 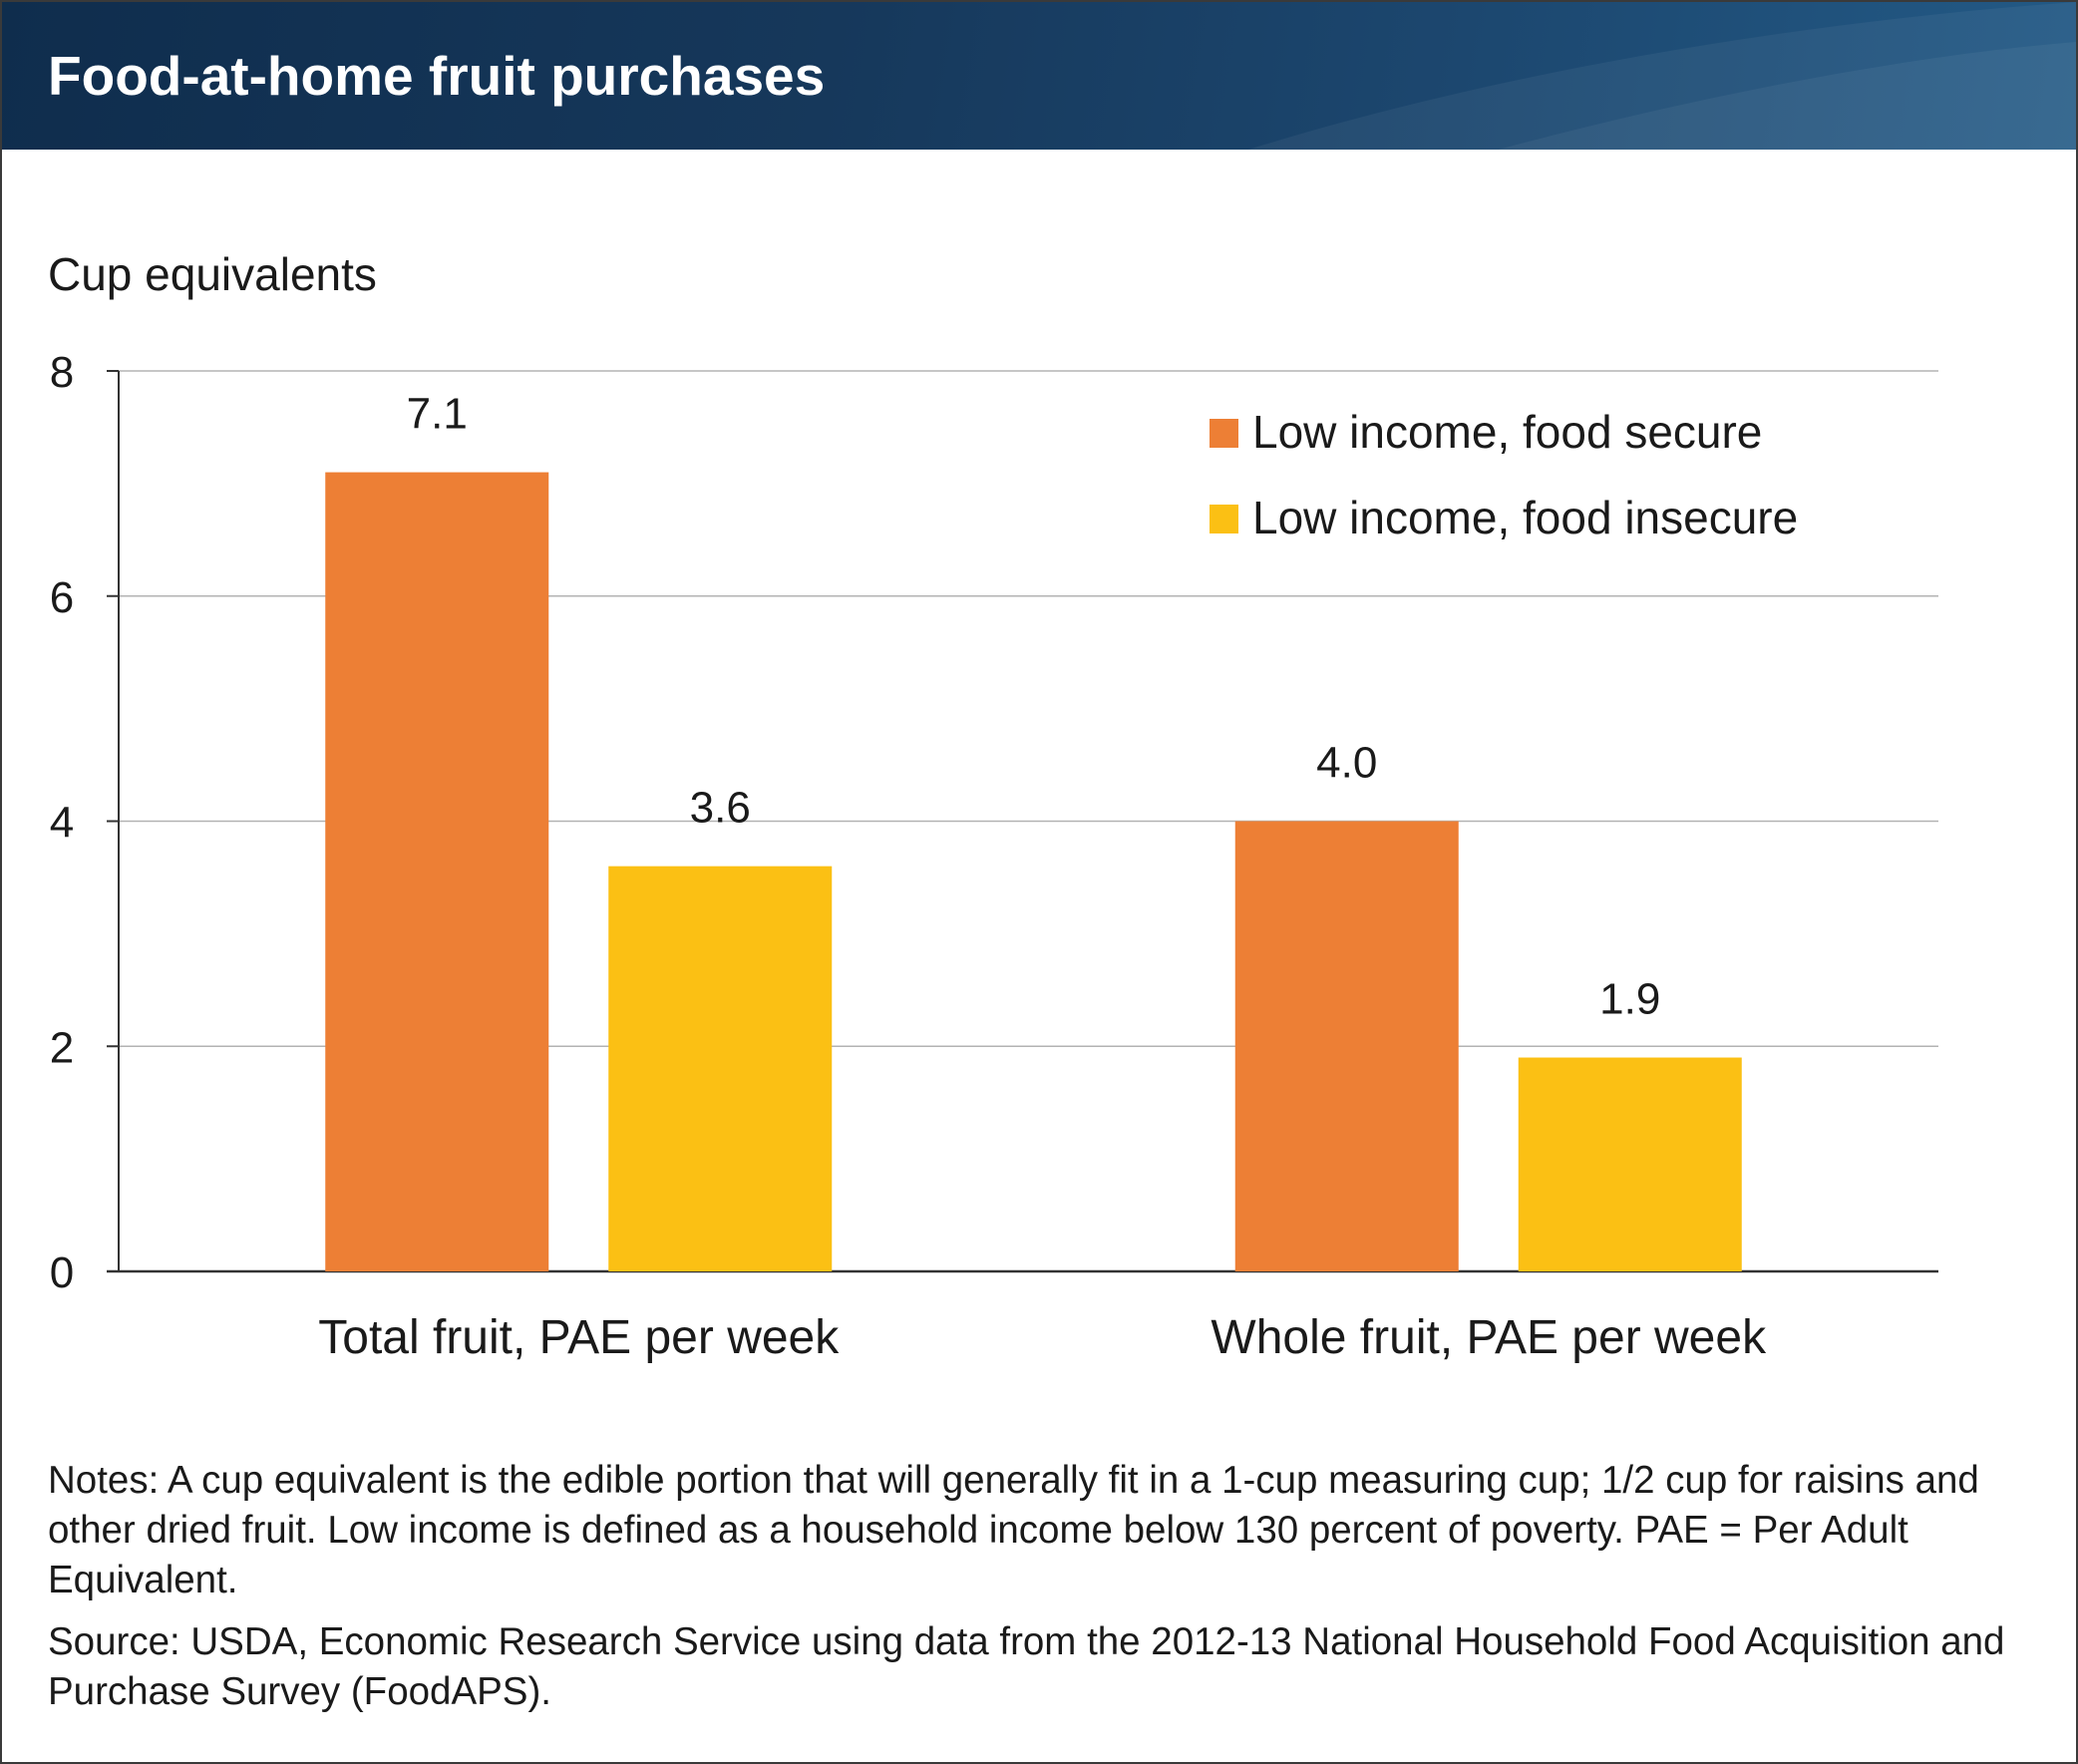 I want to click on data-label: 1.9, so click(x=1630, y=999).